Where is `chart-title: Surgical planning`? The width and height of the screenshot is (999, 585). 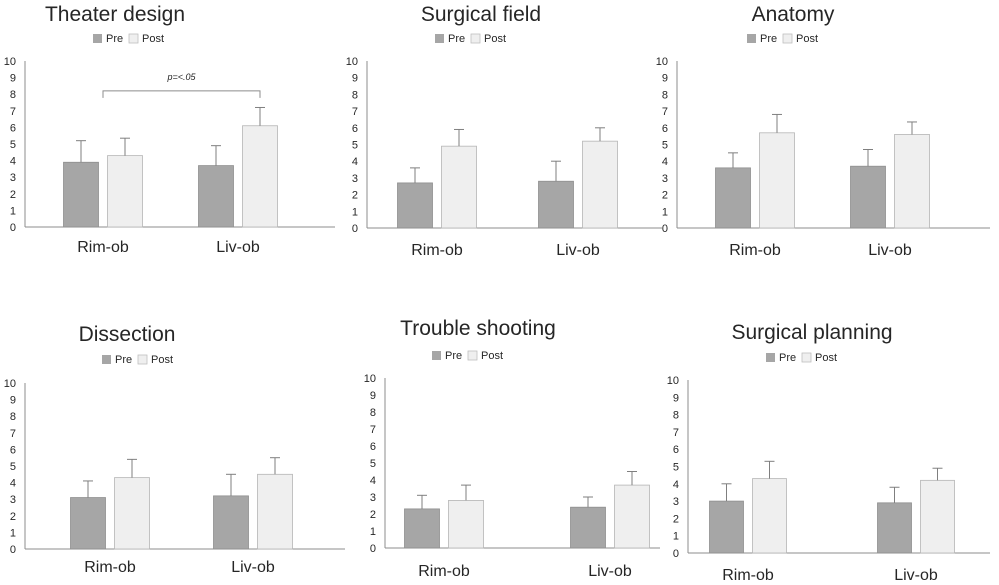 chart-title: Surgical planning is located at coordinates (811, 332).